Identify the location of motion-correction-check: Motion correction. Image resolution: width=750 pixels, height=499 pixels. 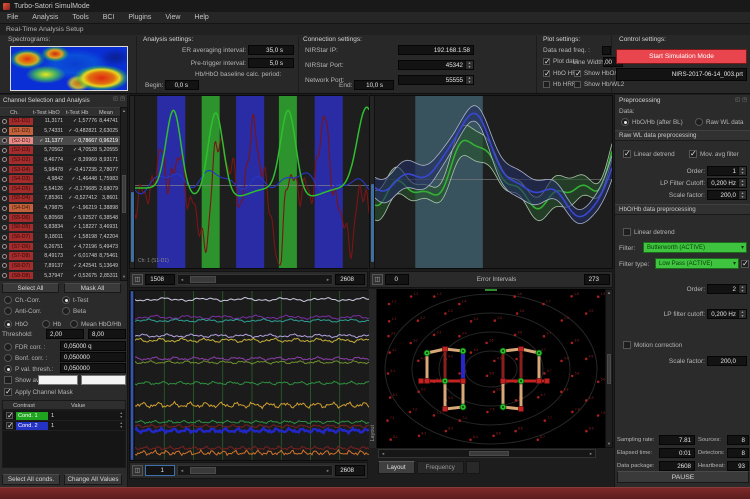
(652, 345).